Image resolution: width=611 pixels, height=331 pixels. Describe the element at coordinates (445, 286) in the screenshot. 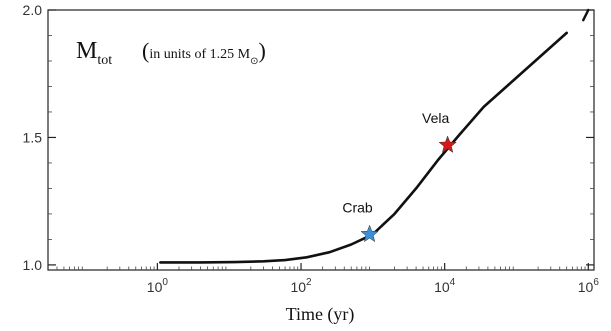

I see `x-tick-label: 10⁴` at that location.